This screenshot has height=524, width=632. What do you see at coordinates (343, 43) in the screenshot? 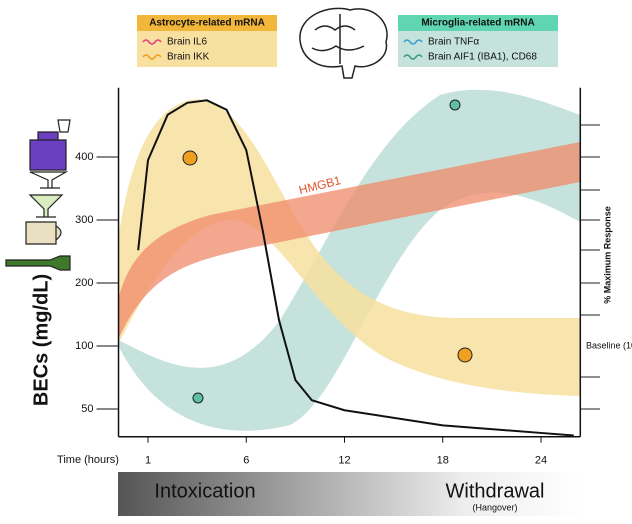
I see `brain-icon` at bounding box center [343, 43].